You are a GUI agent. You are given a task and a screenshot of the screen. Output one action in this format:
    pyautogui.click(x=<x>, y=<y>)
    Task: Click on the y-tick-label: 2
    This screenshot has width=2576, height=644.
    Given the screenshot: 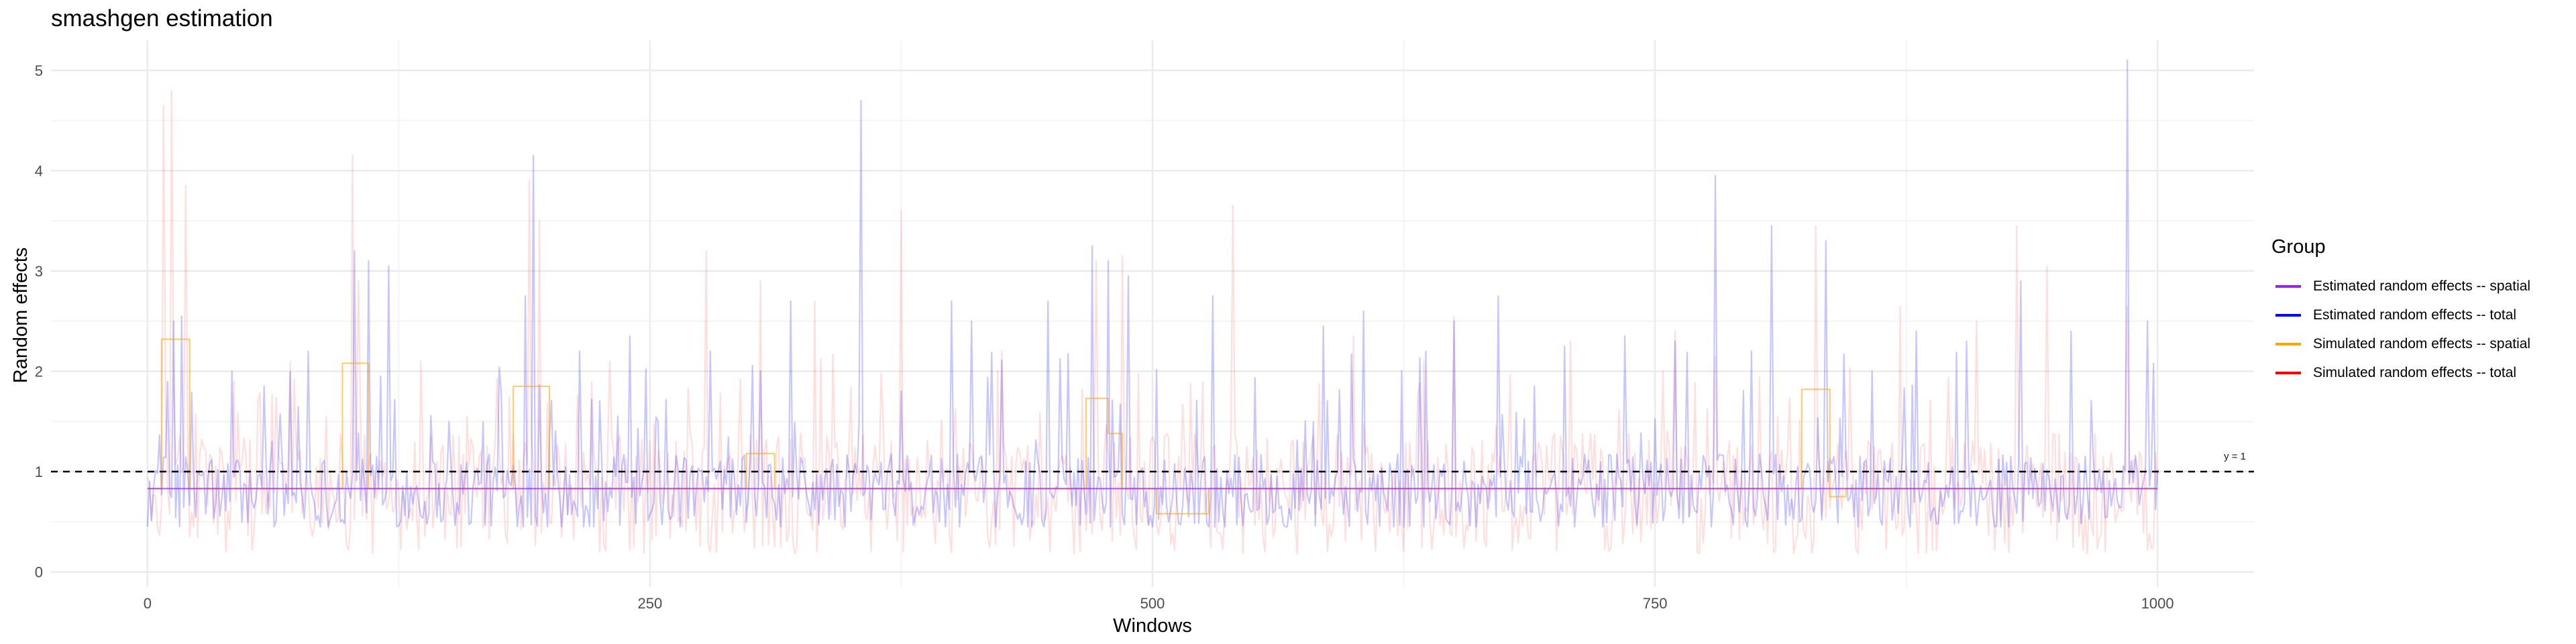 What is the action you would take?
    pyautogui.click(x=39, y=371)
    